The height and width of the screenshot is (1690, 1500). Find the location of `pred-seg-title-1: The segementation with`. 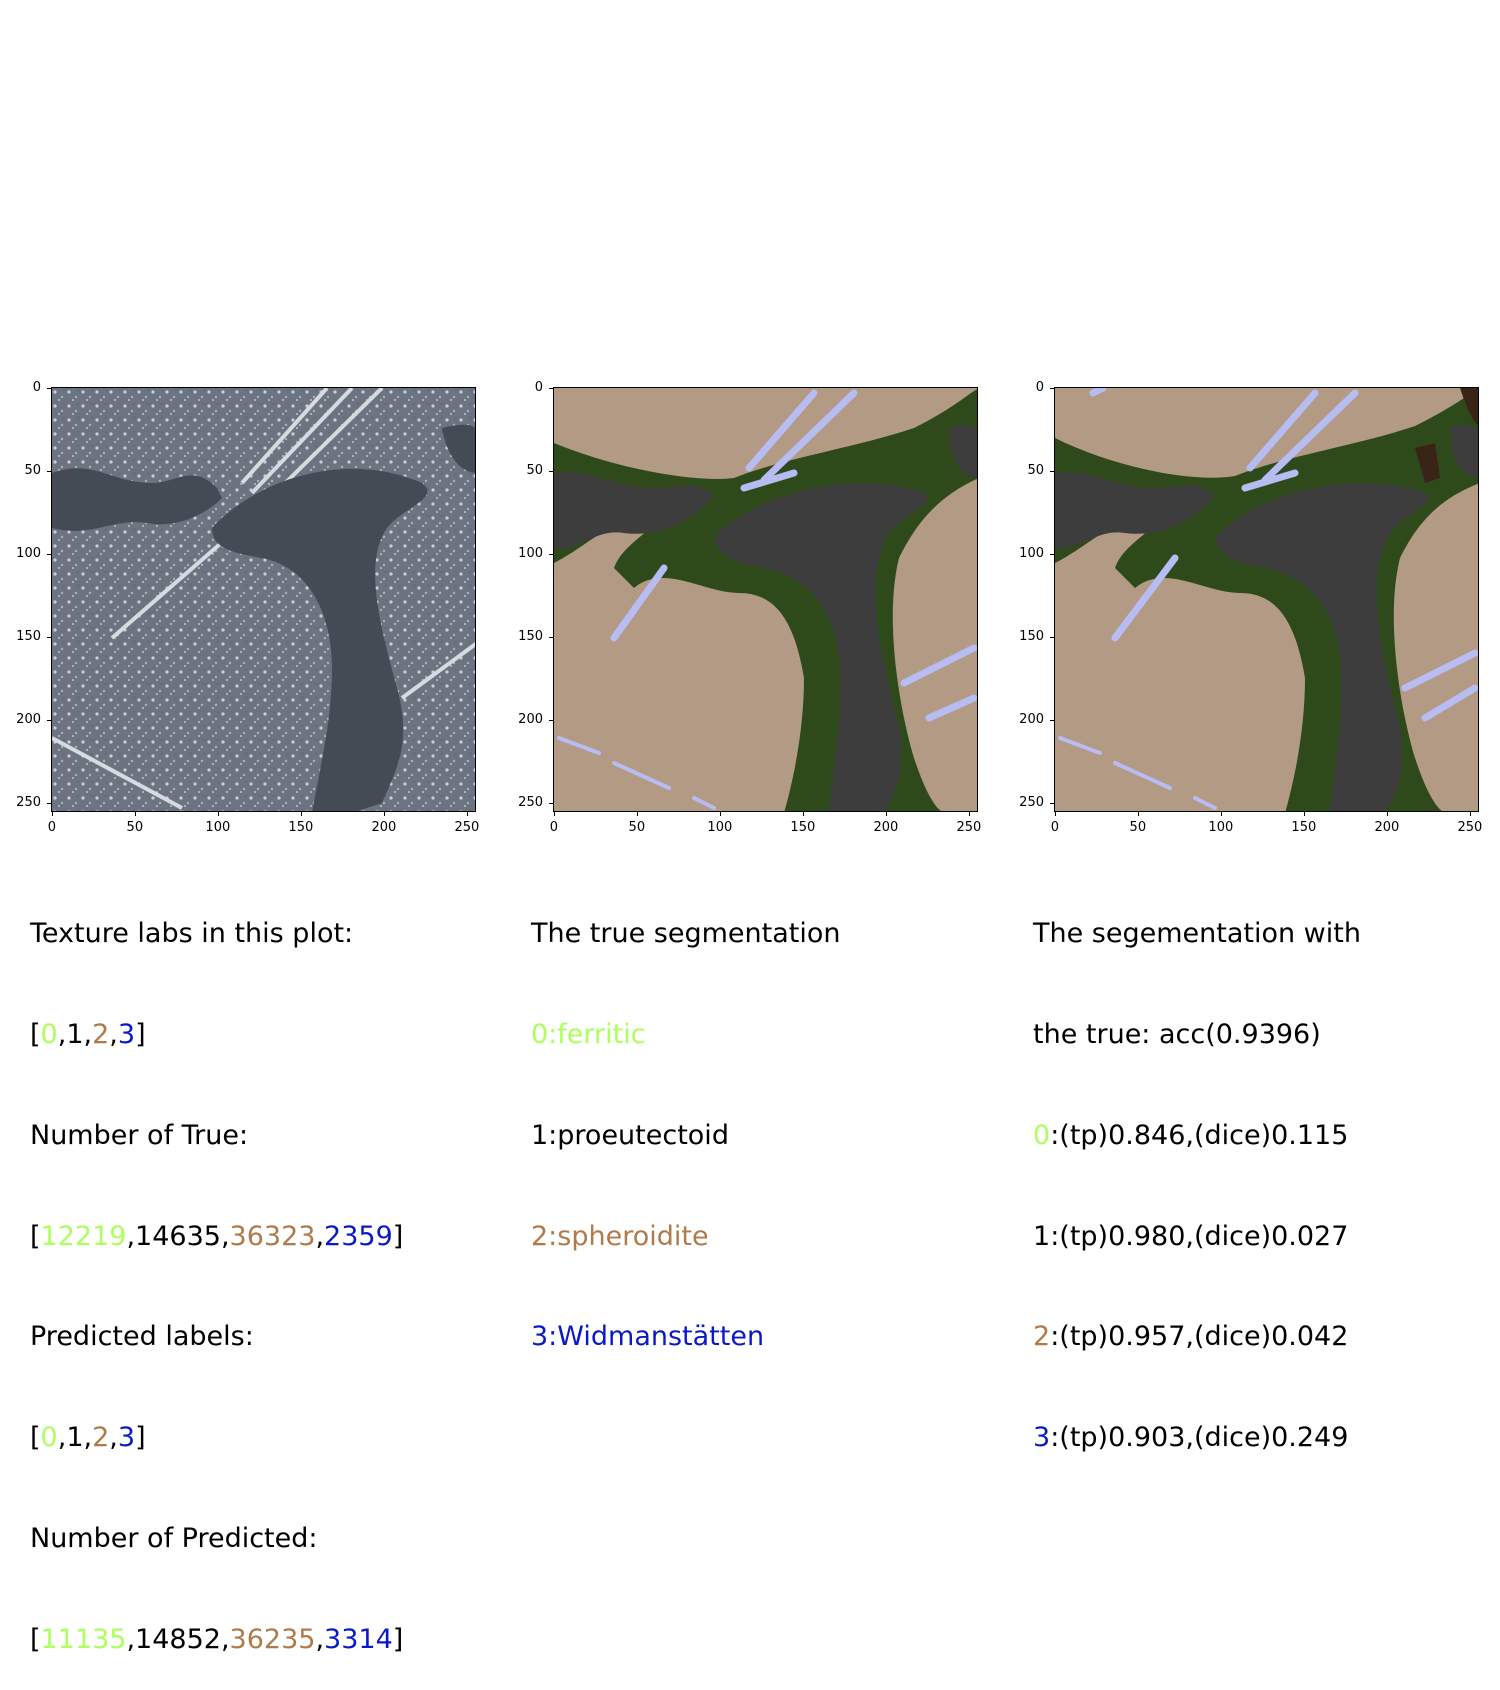

pred-seg-title-1: The segementation with is located at coordinates (1197, 934).